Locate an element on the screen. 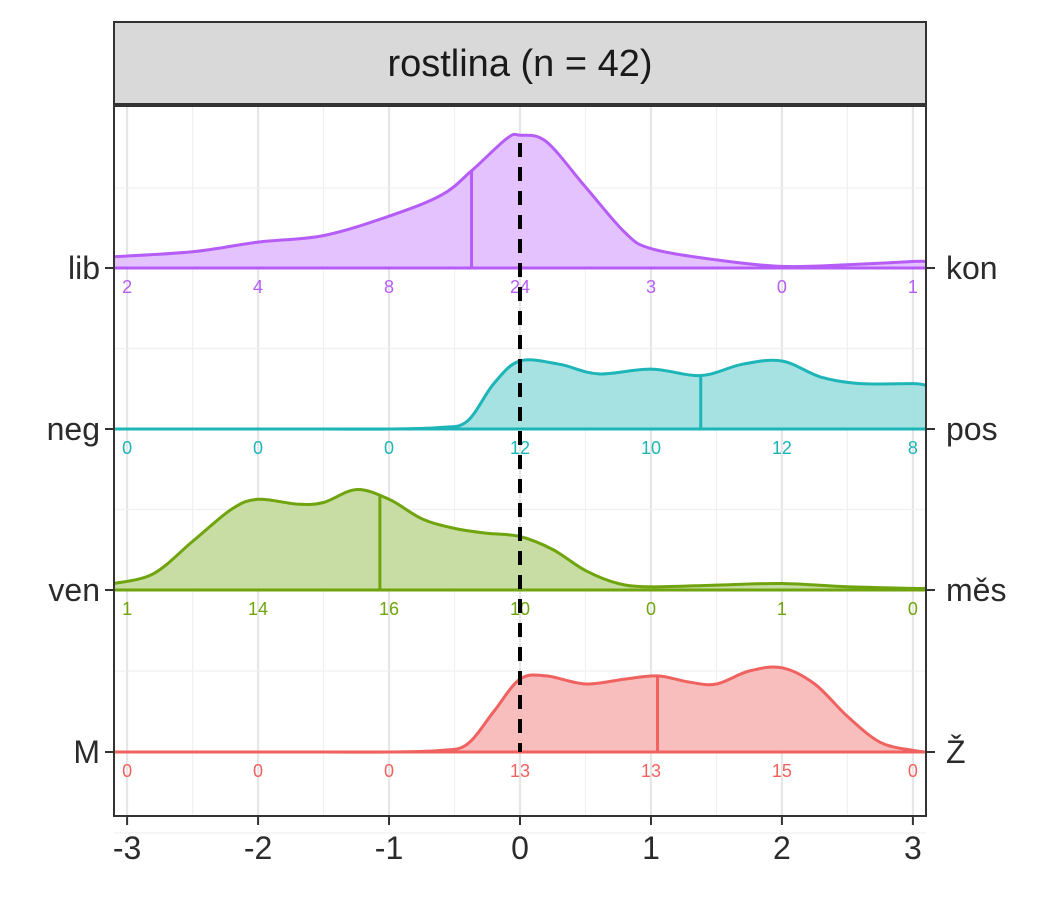 The width and height of the screenshot is (1050, 900). count-label: 4 is located at coordinates (258, 287).